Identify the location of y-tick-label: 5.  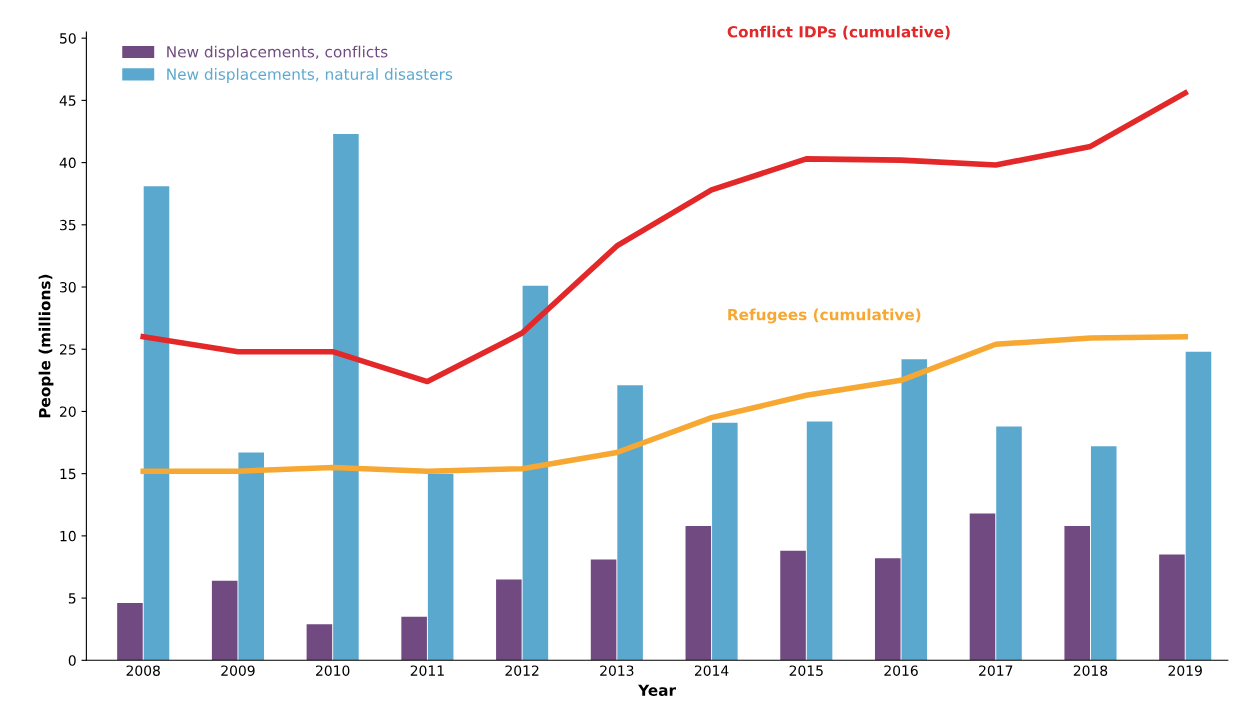
(72, 598).